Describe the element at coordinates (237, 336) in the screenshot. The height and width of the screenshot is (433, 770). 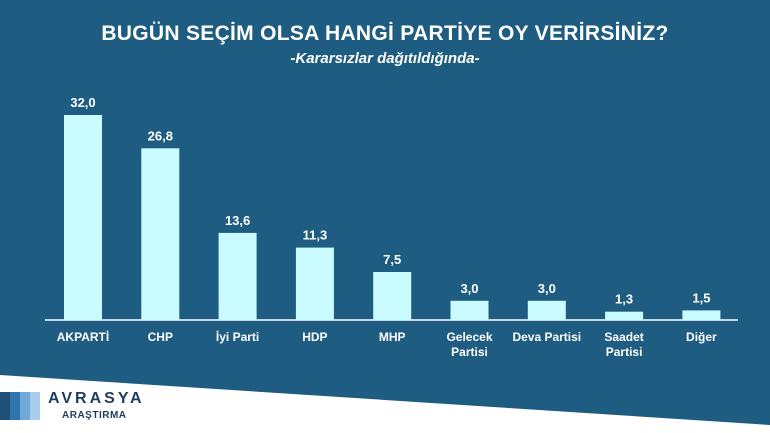
I see `category-label: İyi Parti` at that location.